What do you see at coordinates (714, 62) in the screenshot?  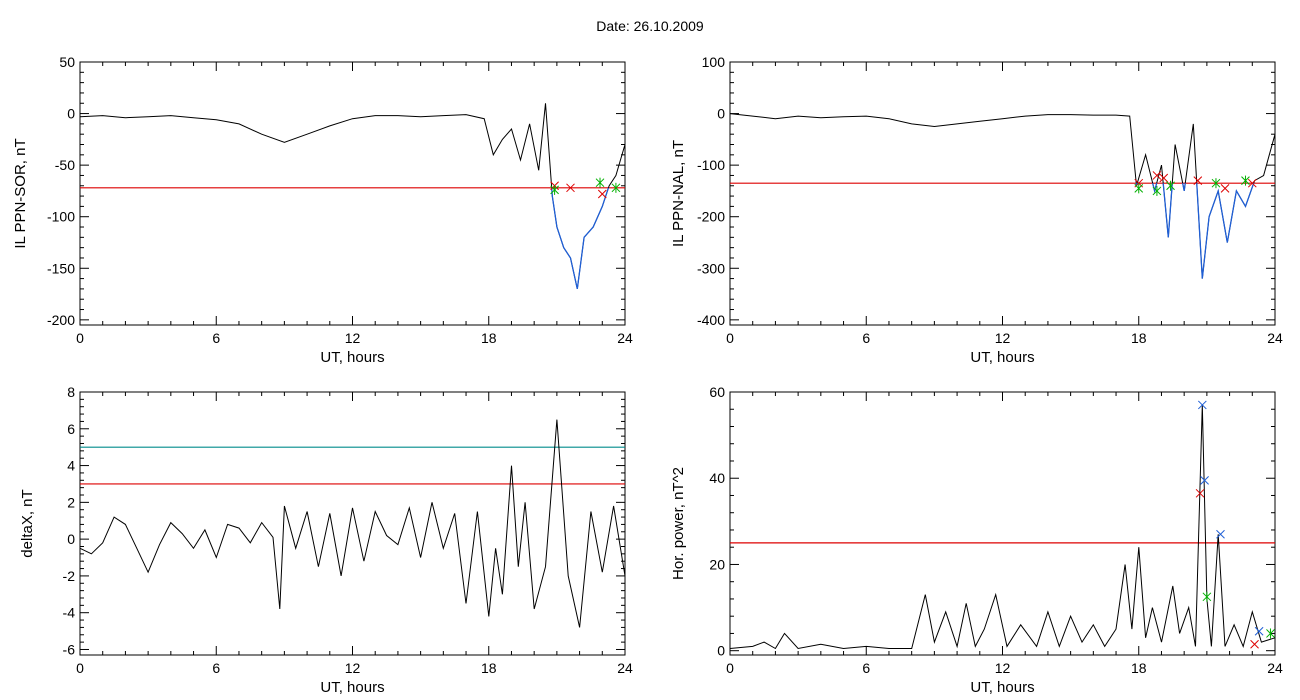 I see `y-tick-label: 100` at bounding box center [714, 62].